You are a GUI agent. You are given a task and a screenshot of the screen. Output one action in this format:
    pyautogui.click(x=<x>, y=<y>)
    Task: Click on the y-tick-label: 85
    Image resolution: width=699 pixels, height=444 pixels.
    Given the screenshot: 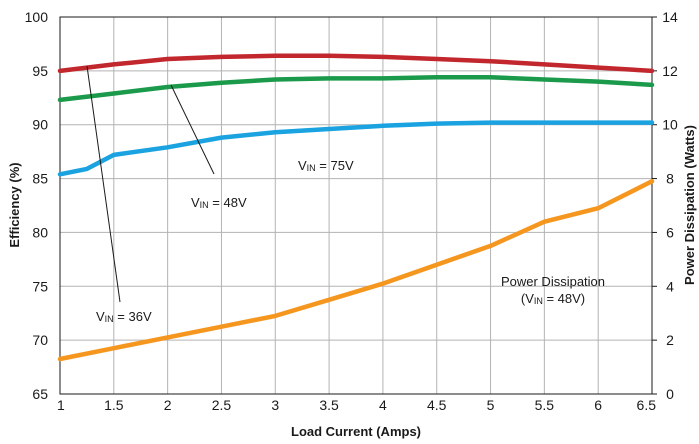 What is the action you would take?
    pyautogui.click(x=40, y=179)
    